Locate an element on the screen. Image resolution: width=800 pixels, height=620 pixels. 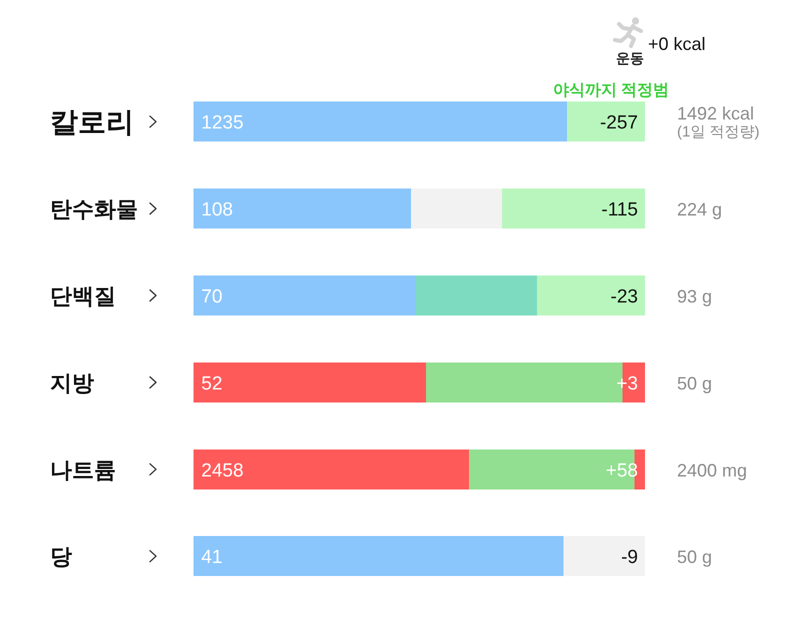
text: 2400 mg is located at coordinates (712, 470).